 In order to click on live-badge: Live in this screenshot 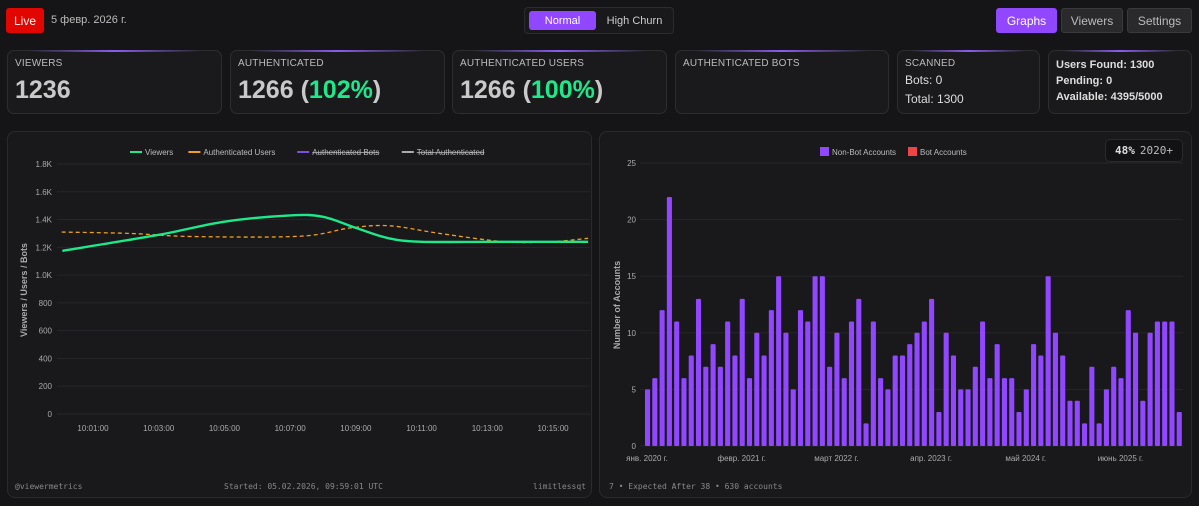, I will do `click(25, 20)`.